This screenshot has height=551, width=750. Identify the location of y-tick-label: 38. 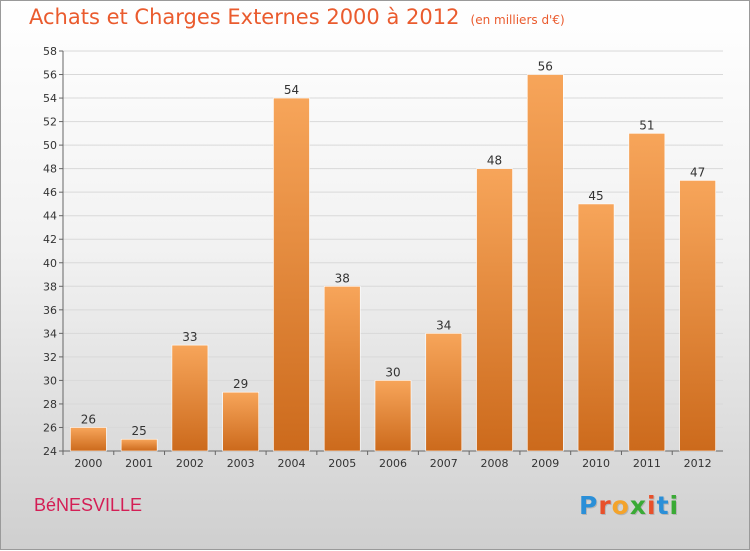
(50, 286).